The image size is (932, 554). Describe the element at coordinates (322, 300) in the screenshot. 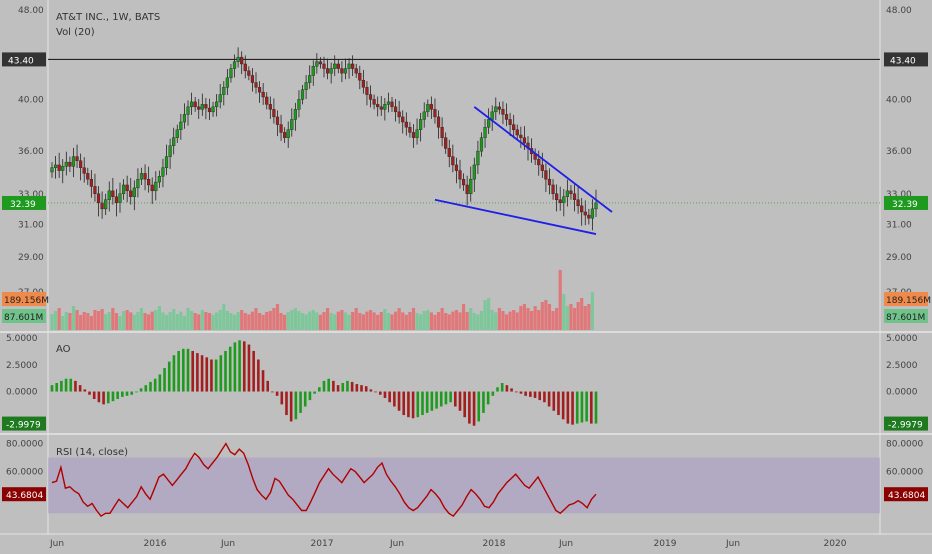

I see `volume-pane` at that location.